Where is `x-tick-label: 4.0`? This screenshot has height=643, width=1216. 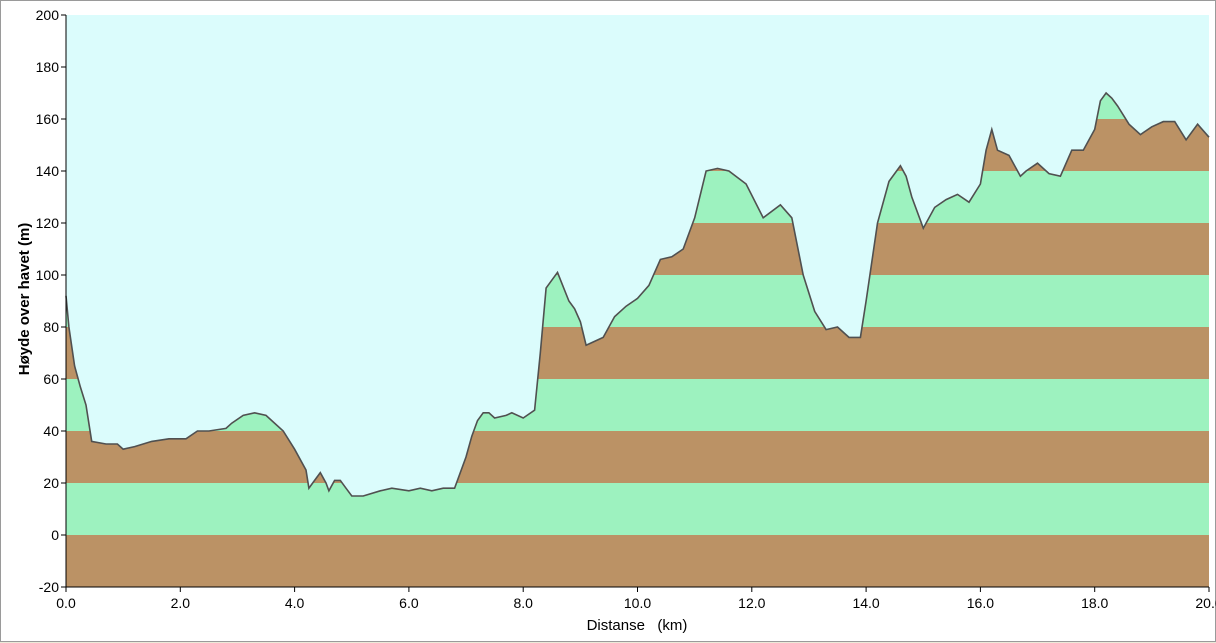 x-tick-label: 4.0 is located at coordinates (295, 603).